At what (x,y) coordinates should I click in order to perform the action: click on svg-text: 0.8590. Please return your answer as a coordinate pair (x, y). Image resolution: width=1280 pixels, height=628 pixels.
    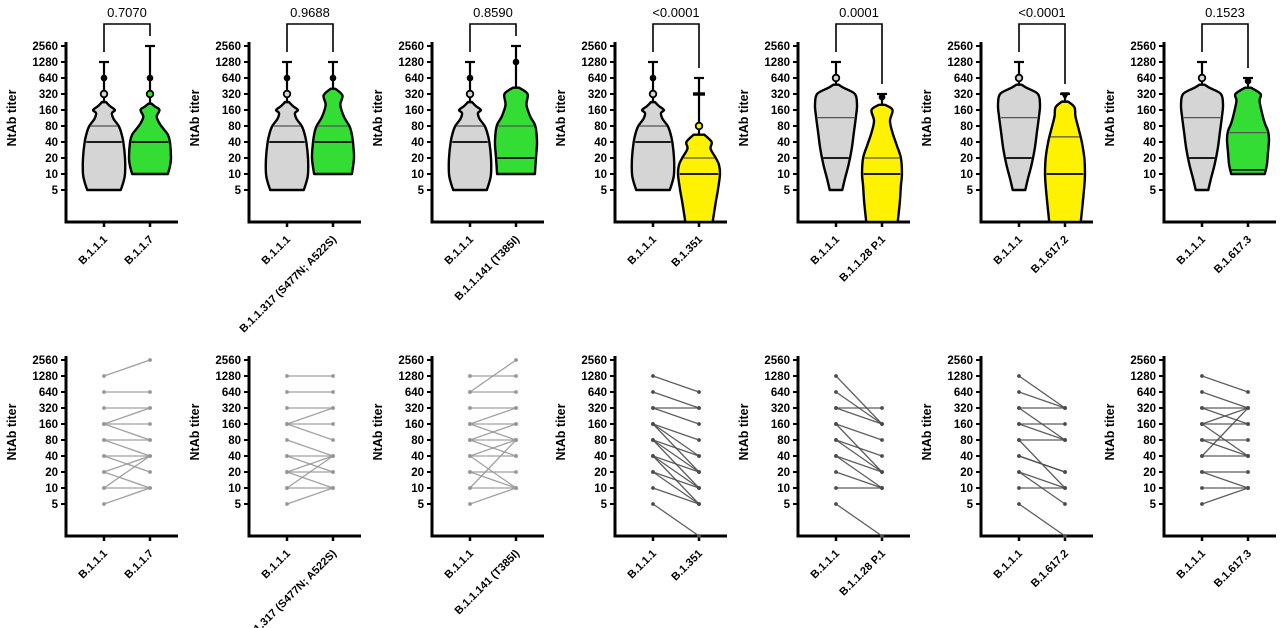
    Looking at the image, I should click on (493, 12).